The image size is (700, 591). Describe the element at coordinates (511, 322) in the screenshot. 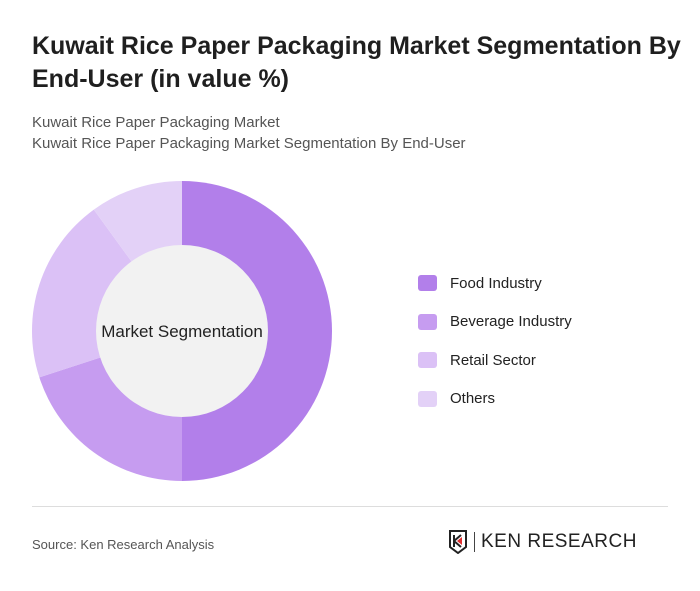

I see `legend-label: Beverage Industry` at that location.